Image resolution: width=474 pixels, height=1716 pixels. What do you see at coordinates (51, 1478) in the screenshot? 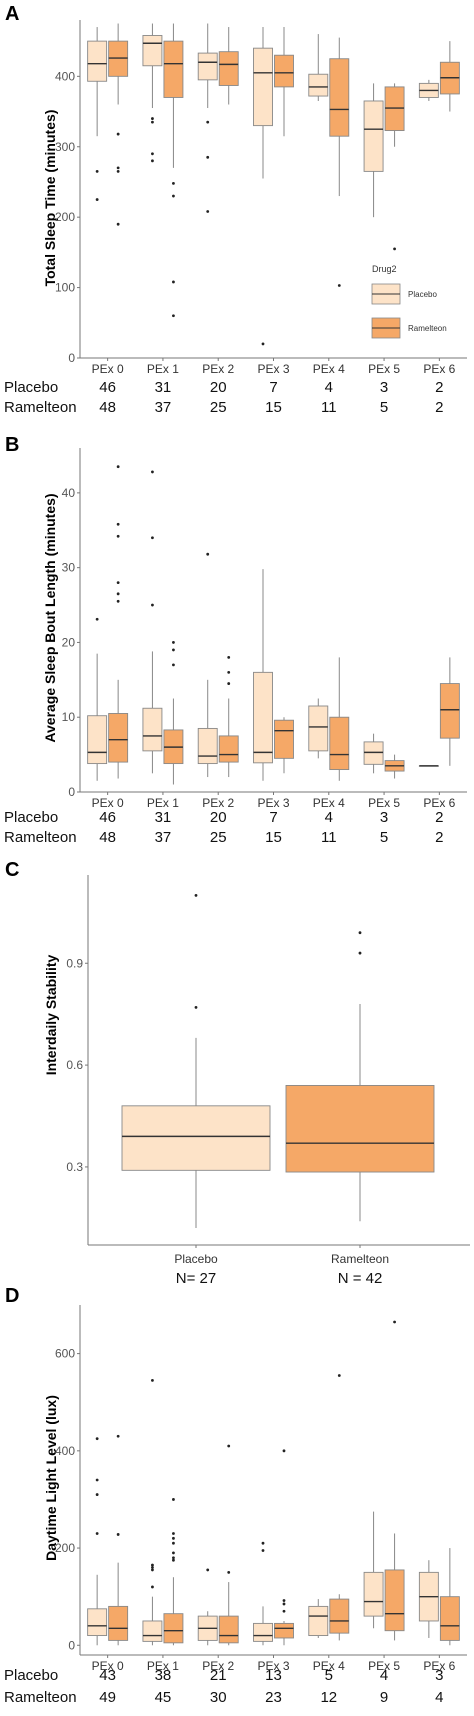
I see `panel-d-ylabel: Daytime Light Level (lux)` at bounding box center [51, 1478].